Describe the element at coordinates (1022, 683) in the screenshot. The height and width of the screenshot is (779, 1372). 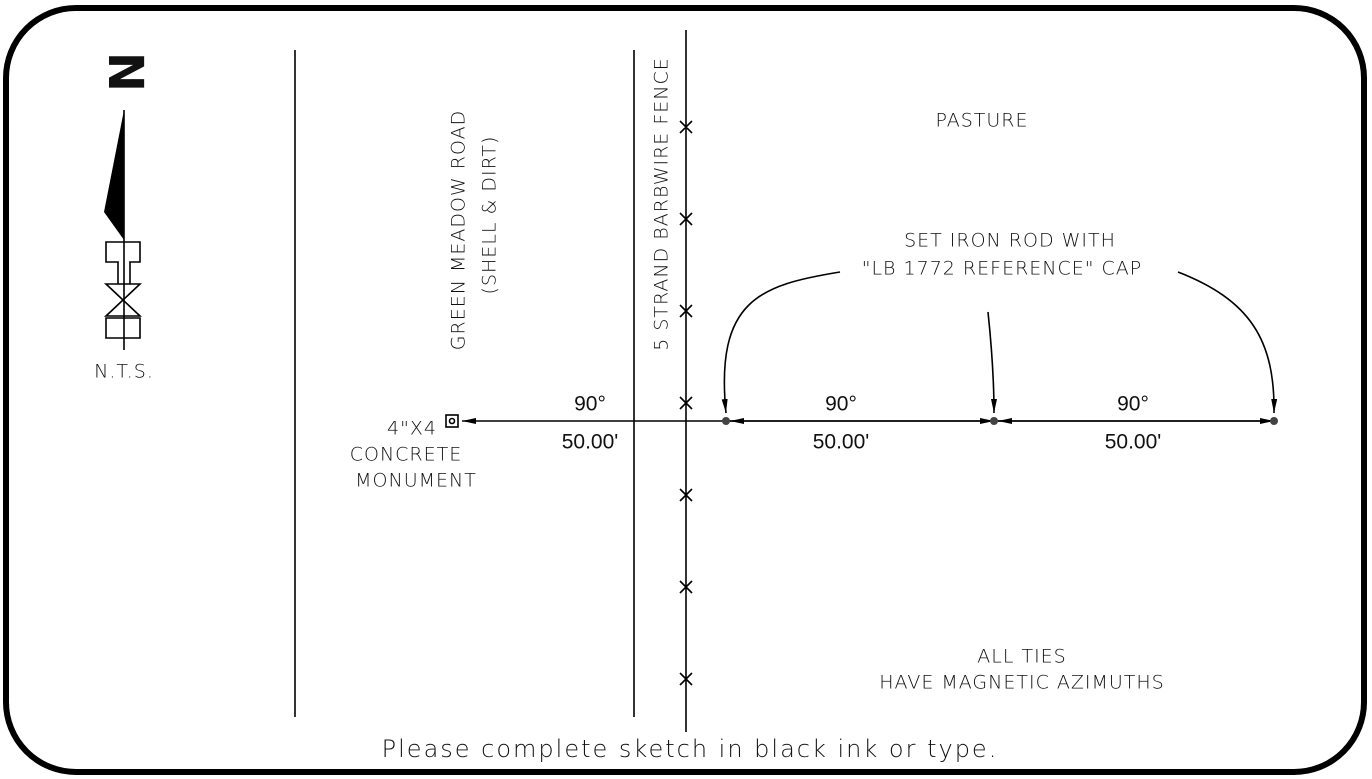
I see `note: HAVE MAGNETIC AZIMUTHS` at that location.